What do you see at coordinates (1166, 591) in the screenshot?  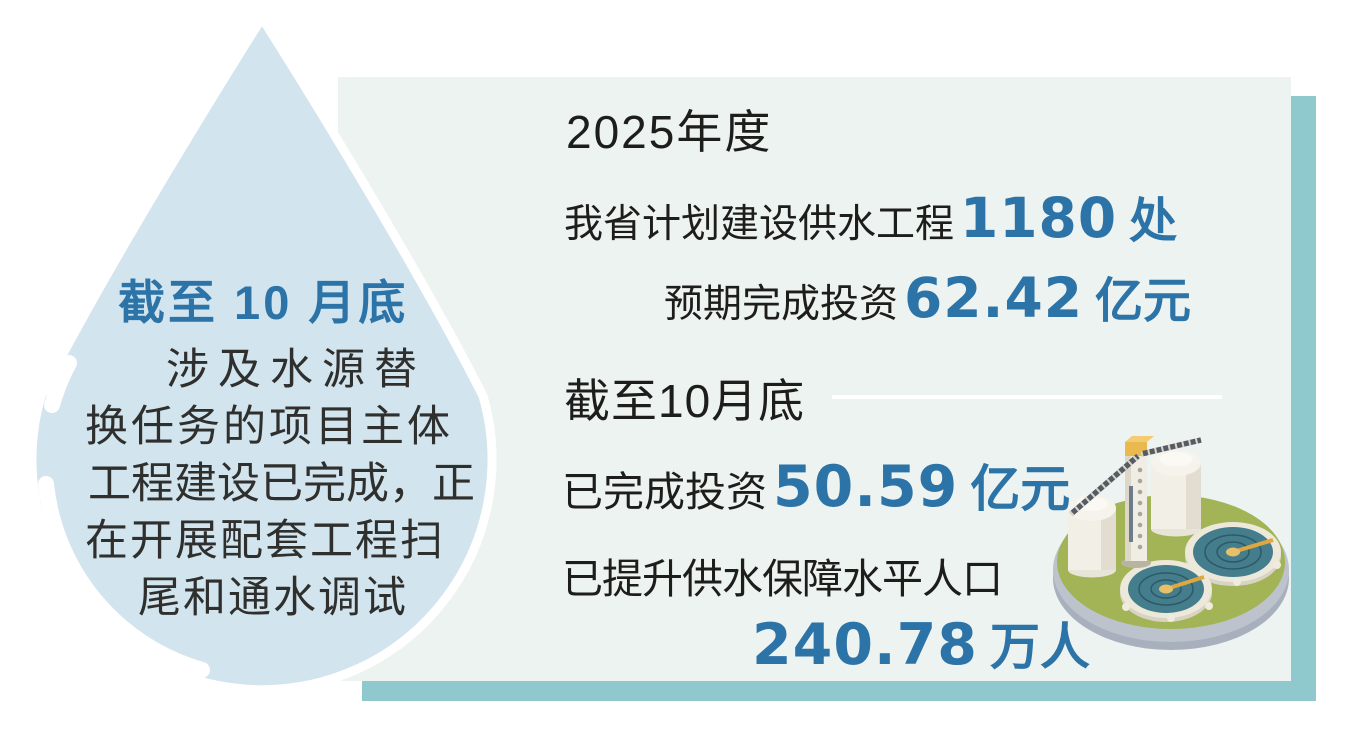 I see `clarifier-pool-front` at bounding box center [1166, 591].